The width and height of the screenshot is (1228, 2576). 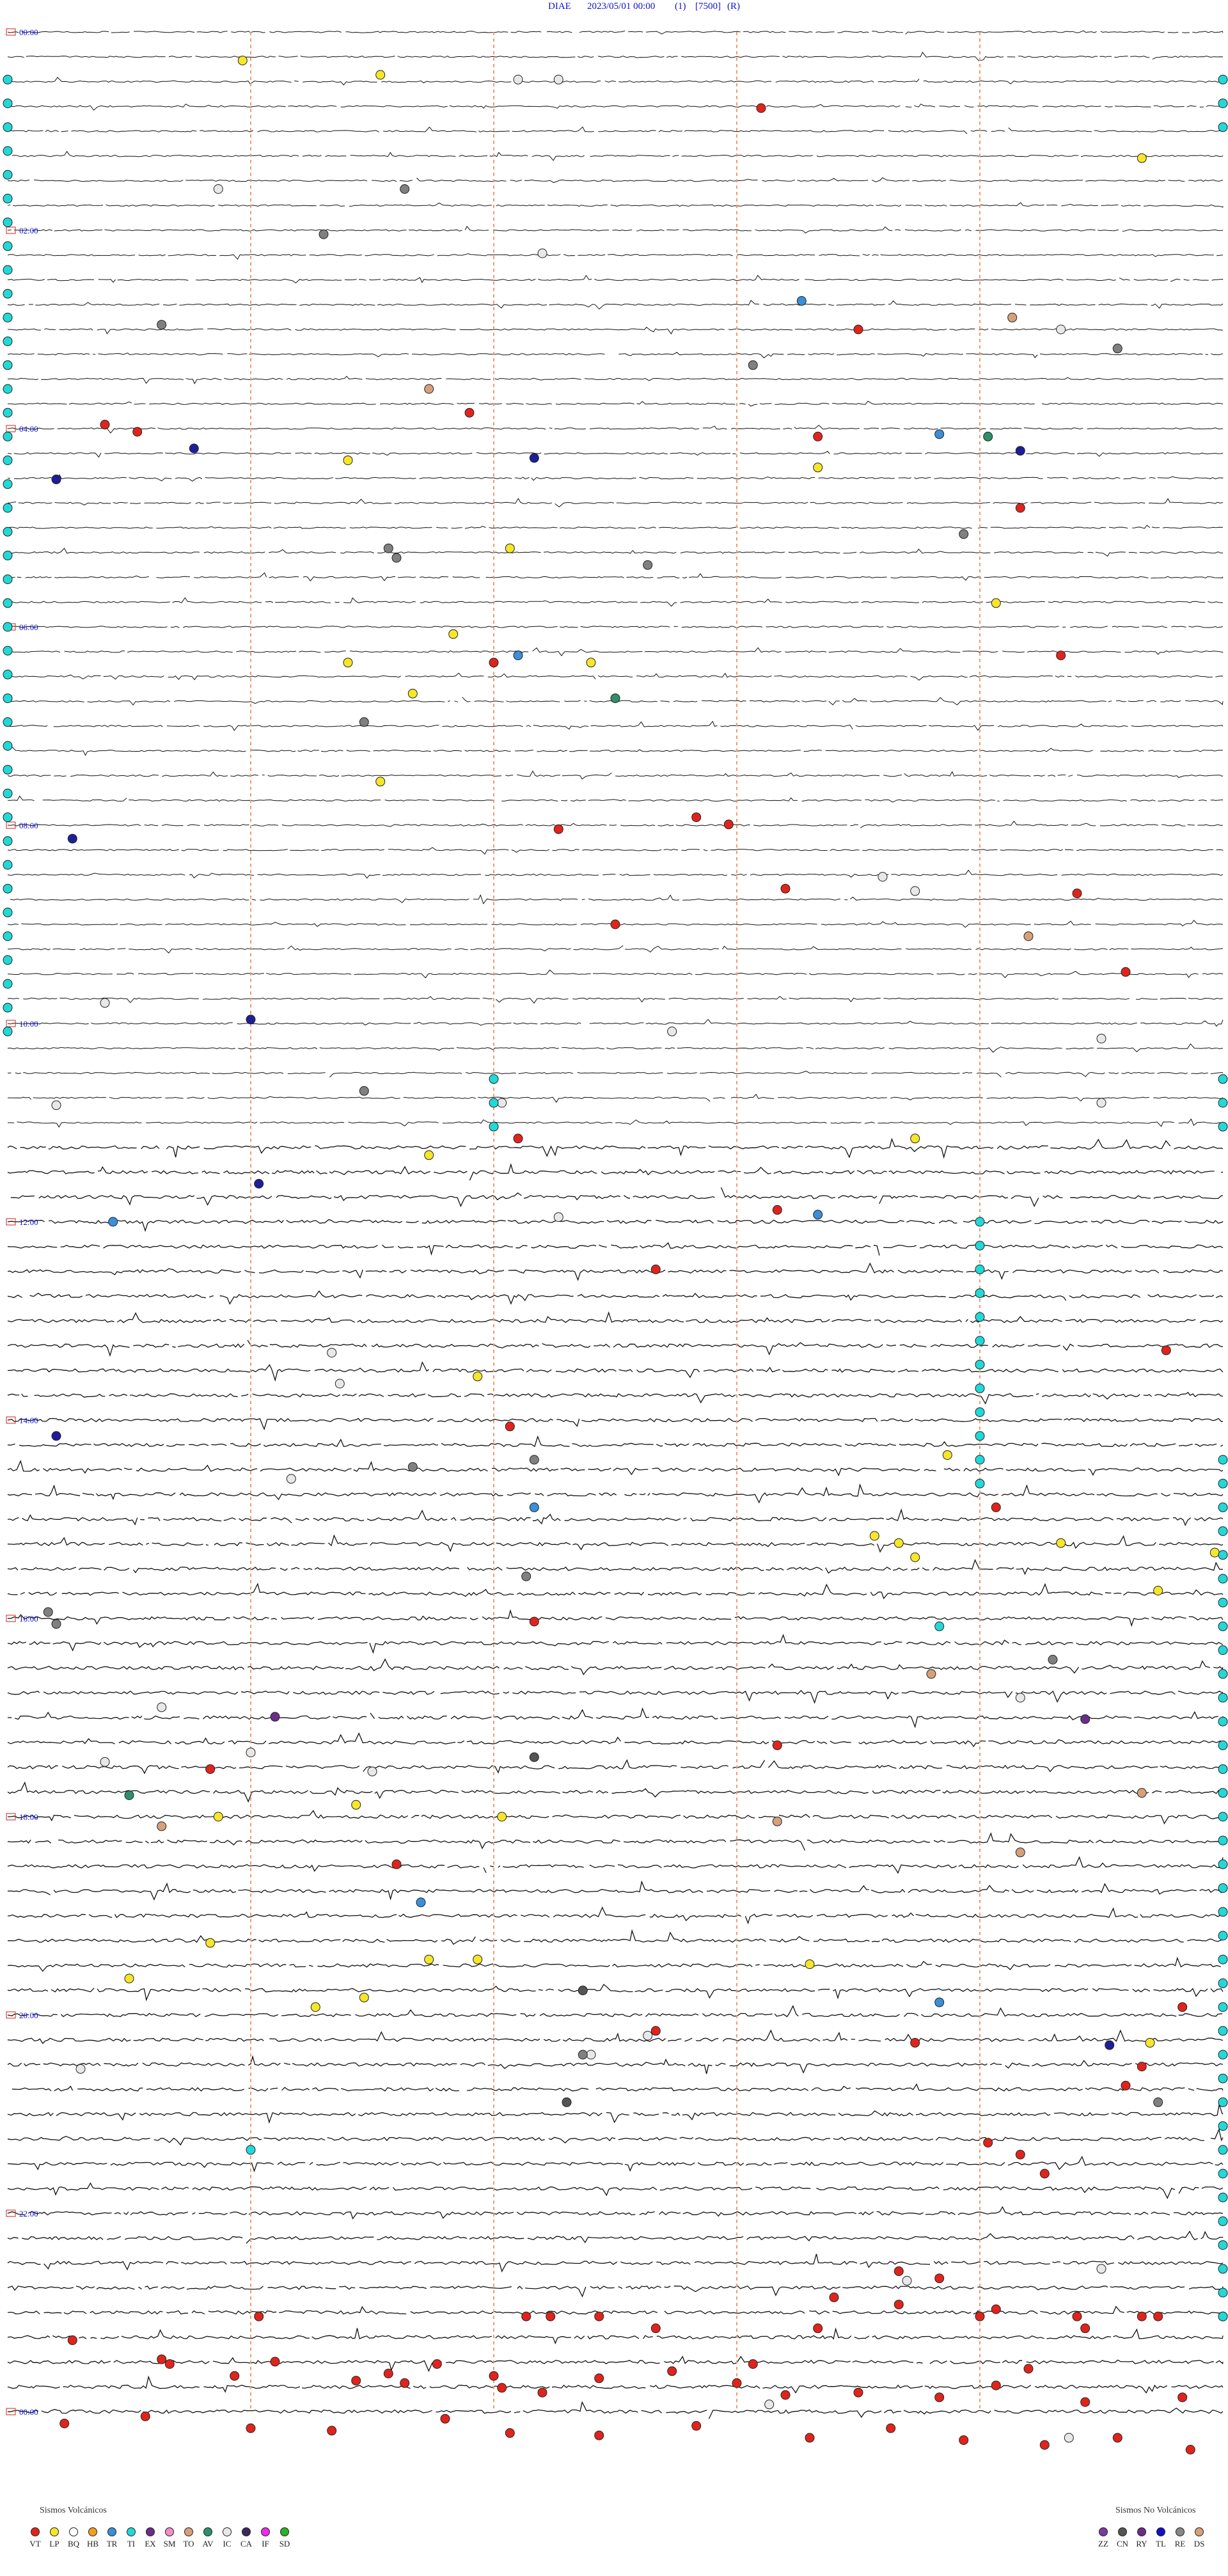 I want to click on hour-label: 18:00, so click(x=28, y=1817).